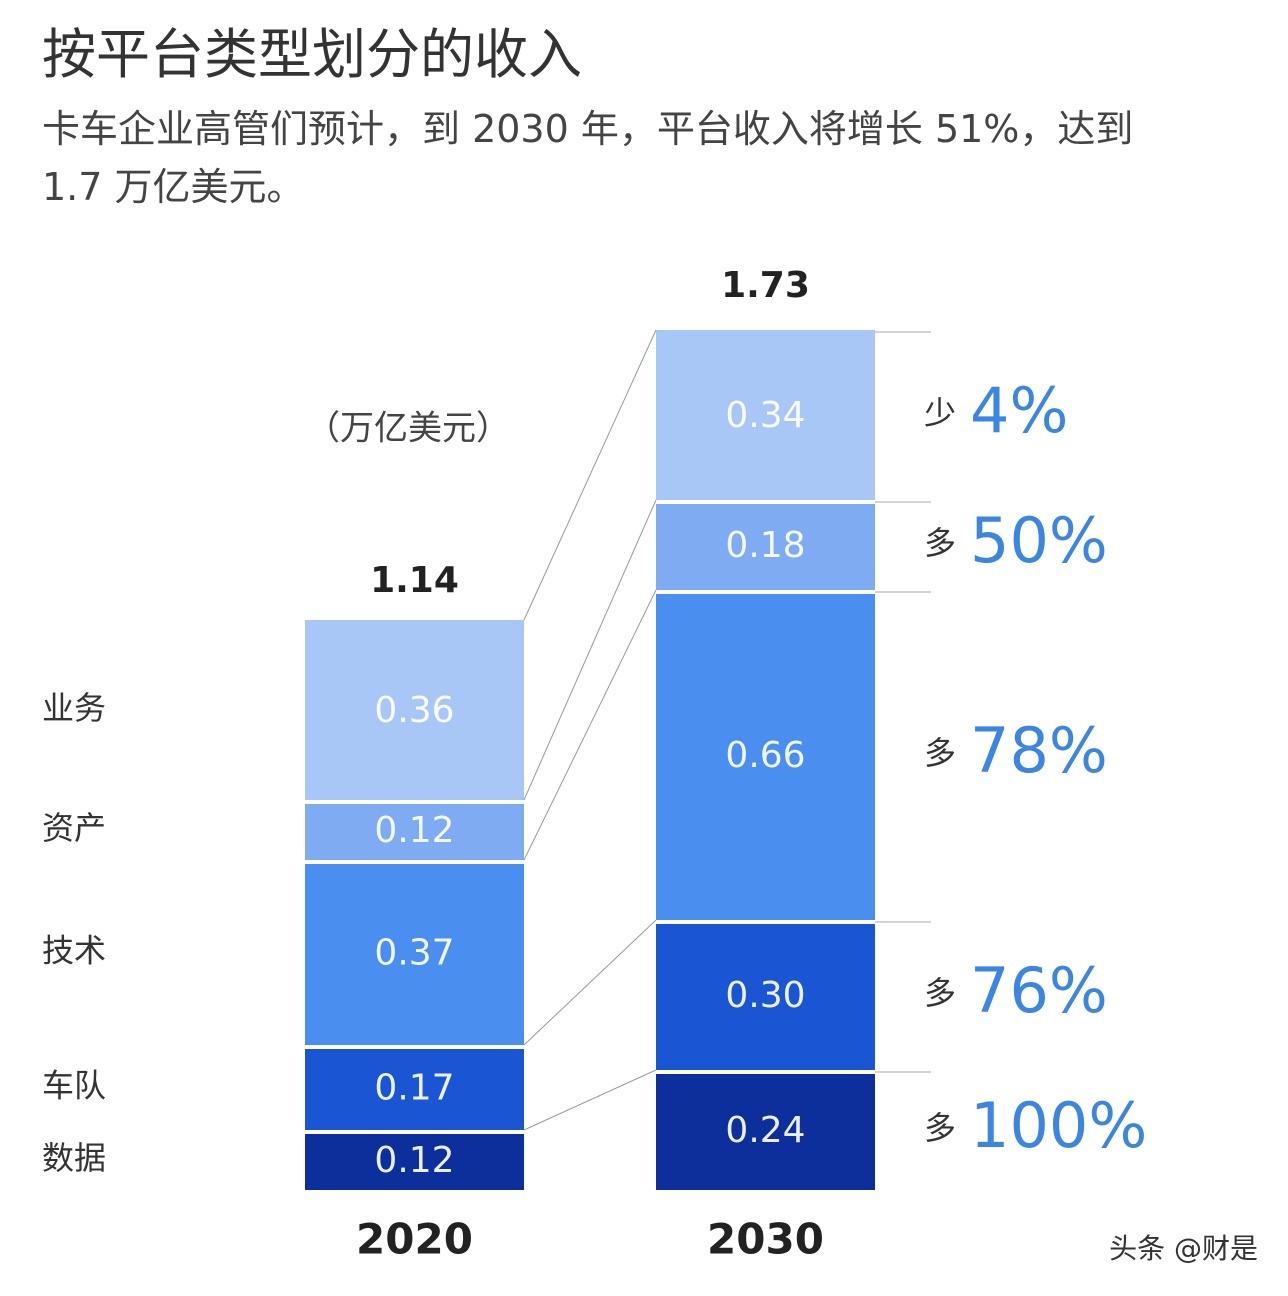  Describe the element at coordinates (1019, 410) in the screenshot. I see `change-label: 4%` at that location.